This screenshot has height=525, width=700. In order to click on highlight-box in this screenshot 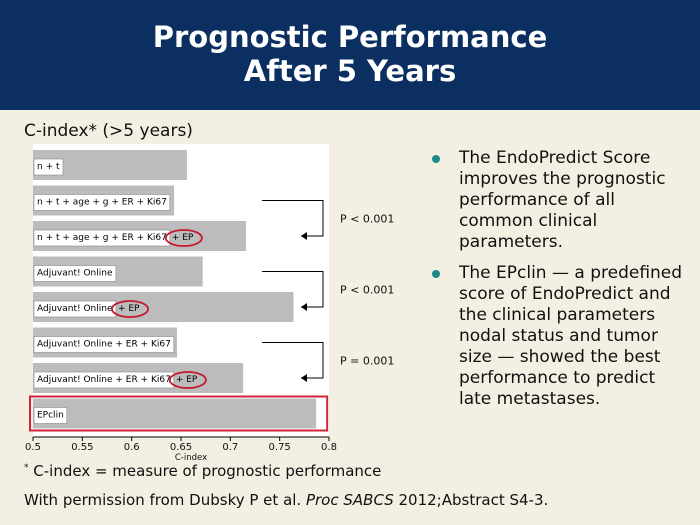, I will do `click(179, 413)`.